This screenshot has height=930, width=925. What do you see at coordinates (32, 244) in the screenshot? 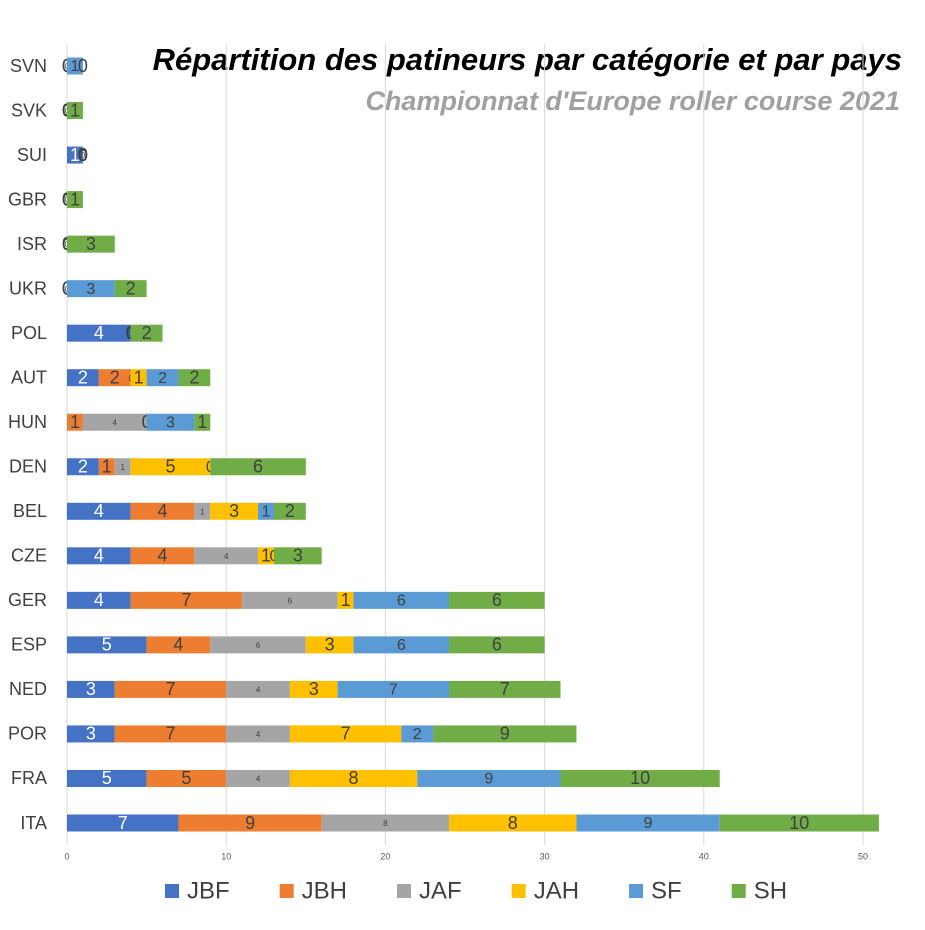
I see `category-label: ISR` at bounding box center [32, 244].